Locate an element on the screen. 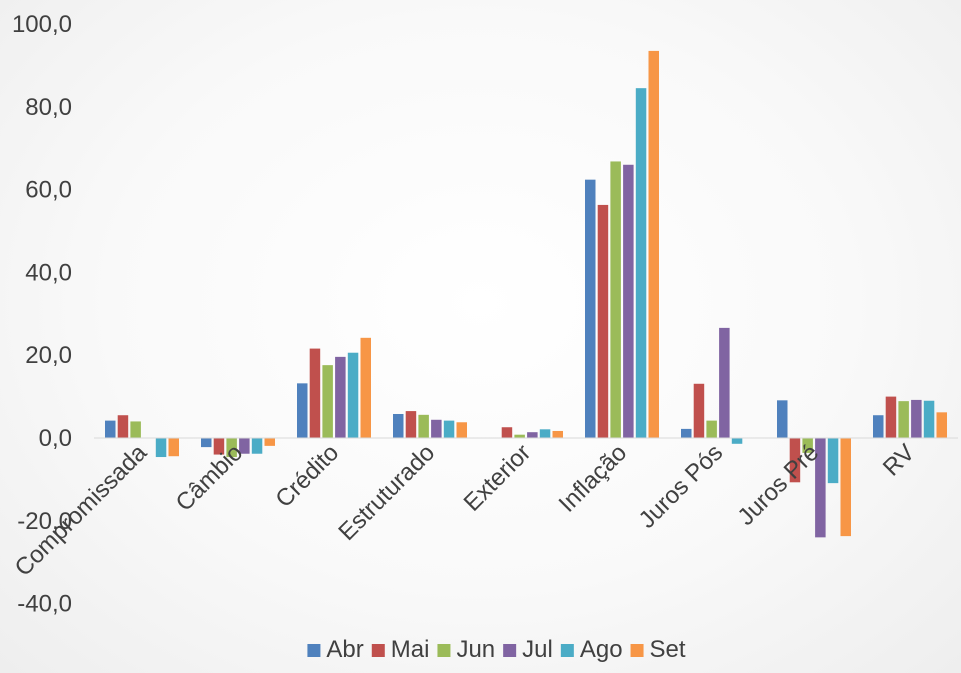 This screenshot has height=673, width=961. legend-label: Abr is located at coordinates (344, 649).